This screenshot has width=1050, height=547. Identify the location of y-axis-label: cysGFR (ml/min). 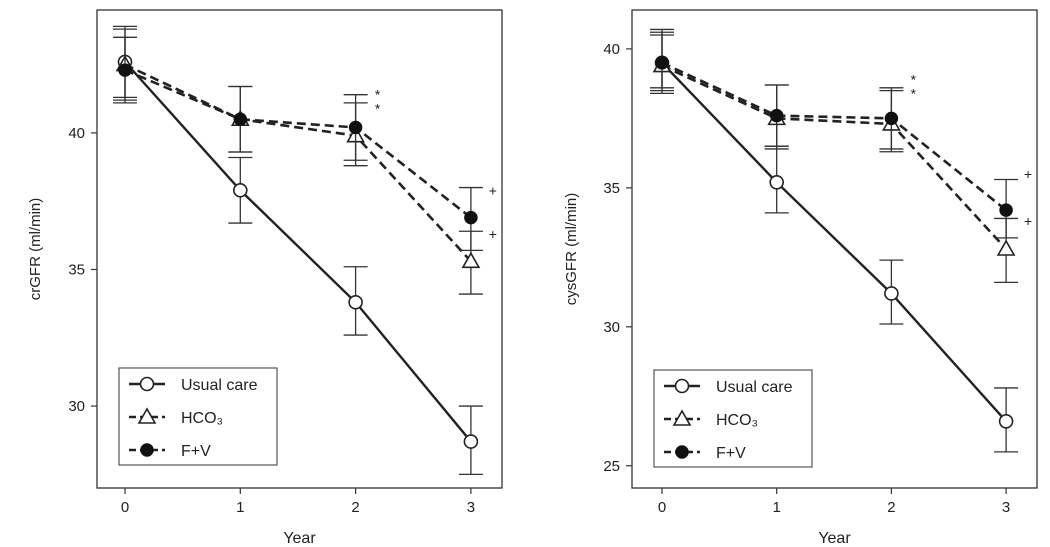
(571, 249).